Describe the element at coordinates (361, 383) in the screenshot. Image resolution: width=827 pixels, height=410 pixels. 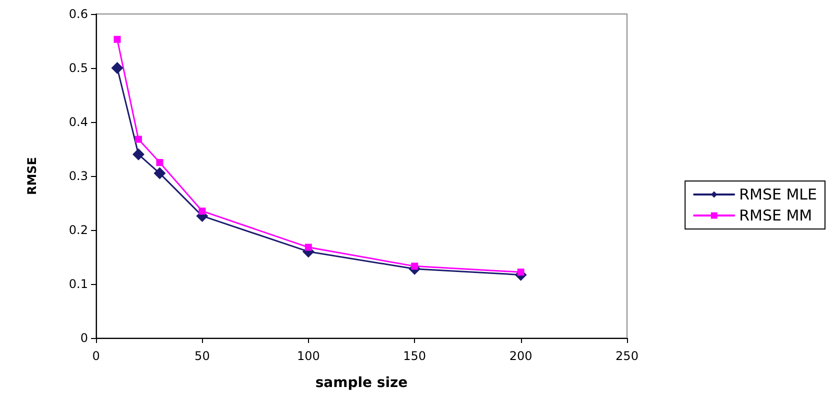
I see `x-axis-title: sample size` at that location.